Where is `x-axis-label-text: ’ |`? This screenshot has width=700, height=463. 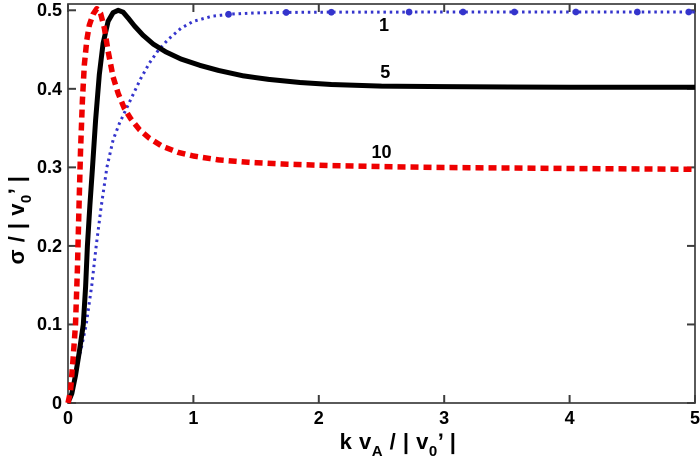 x-axis-label-text: ’ | is located at coordinates (447, 441).